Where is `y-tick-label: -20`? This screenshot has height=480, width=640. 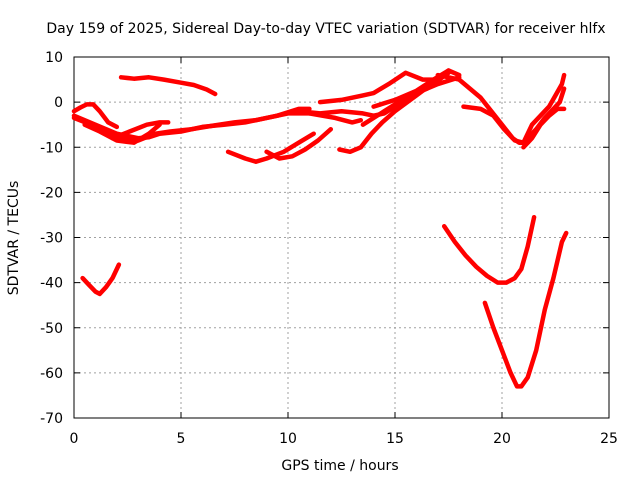 y-tick-label: -20 is located at coordinates (51, 193).